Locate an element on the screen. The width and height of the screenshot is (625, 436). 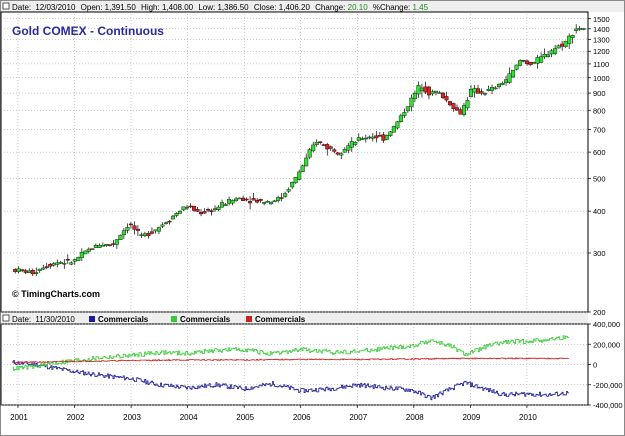
date-label: Date: is located at coordinates (21, 7).